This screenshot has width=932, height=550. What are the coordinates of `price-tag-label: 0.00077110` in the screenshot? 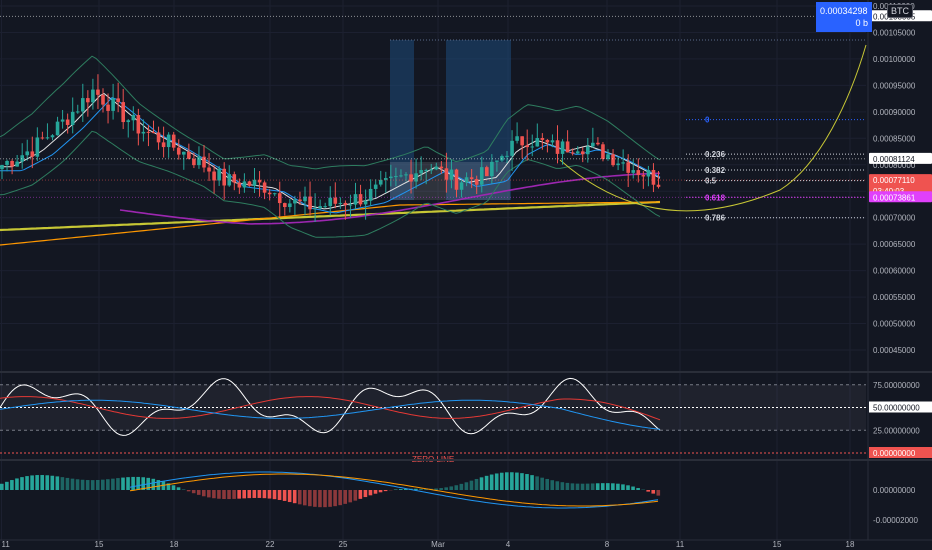 It's located at (894, 180).